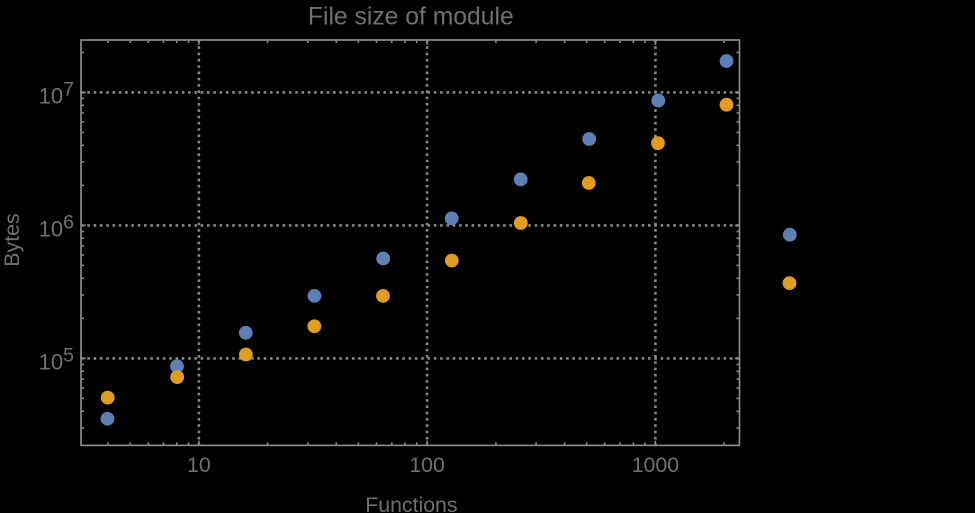 The height and width of the screenshot is (513, 975). Describe the element at coordinates (199, 465) in the screenshot. I see `svg-text: 10` at that location.